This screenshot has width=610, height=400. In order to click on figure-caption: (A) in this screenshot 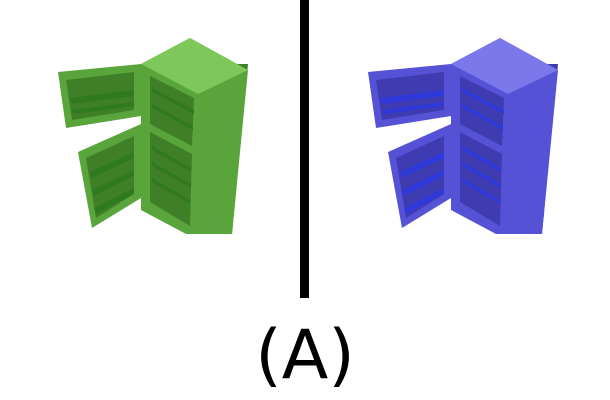, I will do `click(305, 355)`.